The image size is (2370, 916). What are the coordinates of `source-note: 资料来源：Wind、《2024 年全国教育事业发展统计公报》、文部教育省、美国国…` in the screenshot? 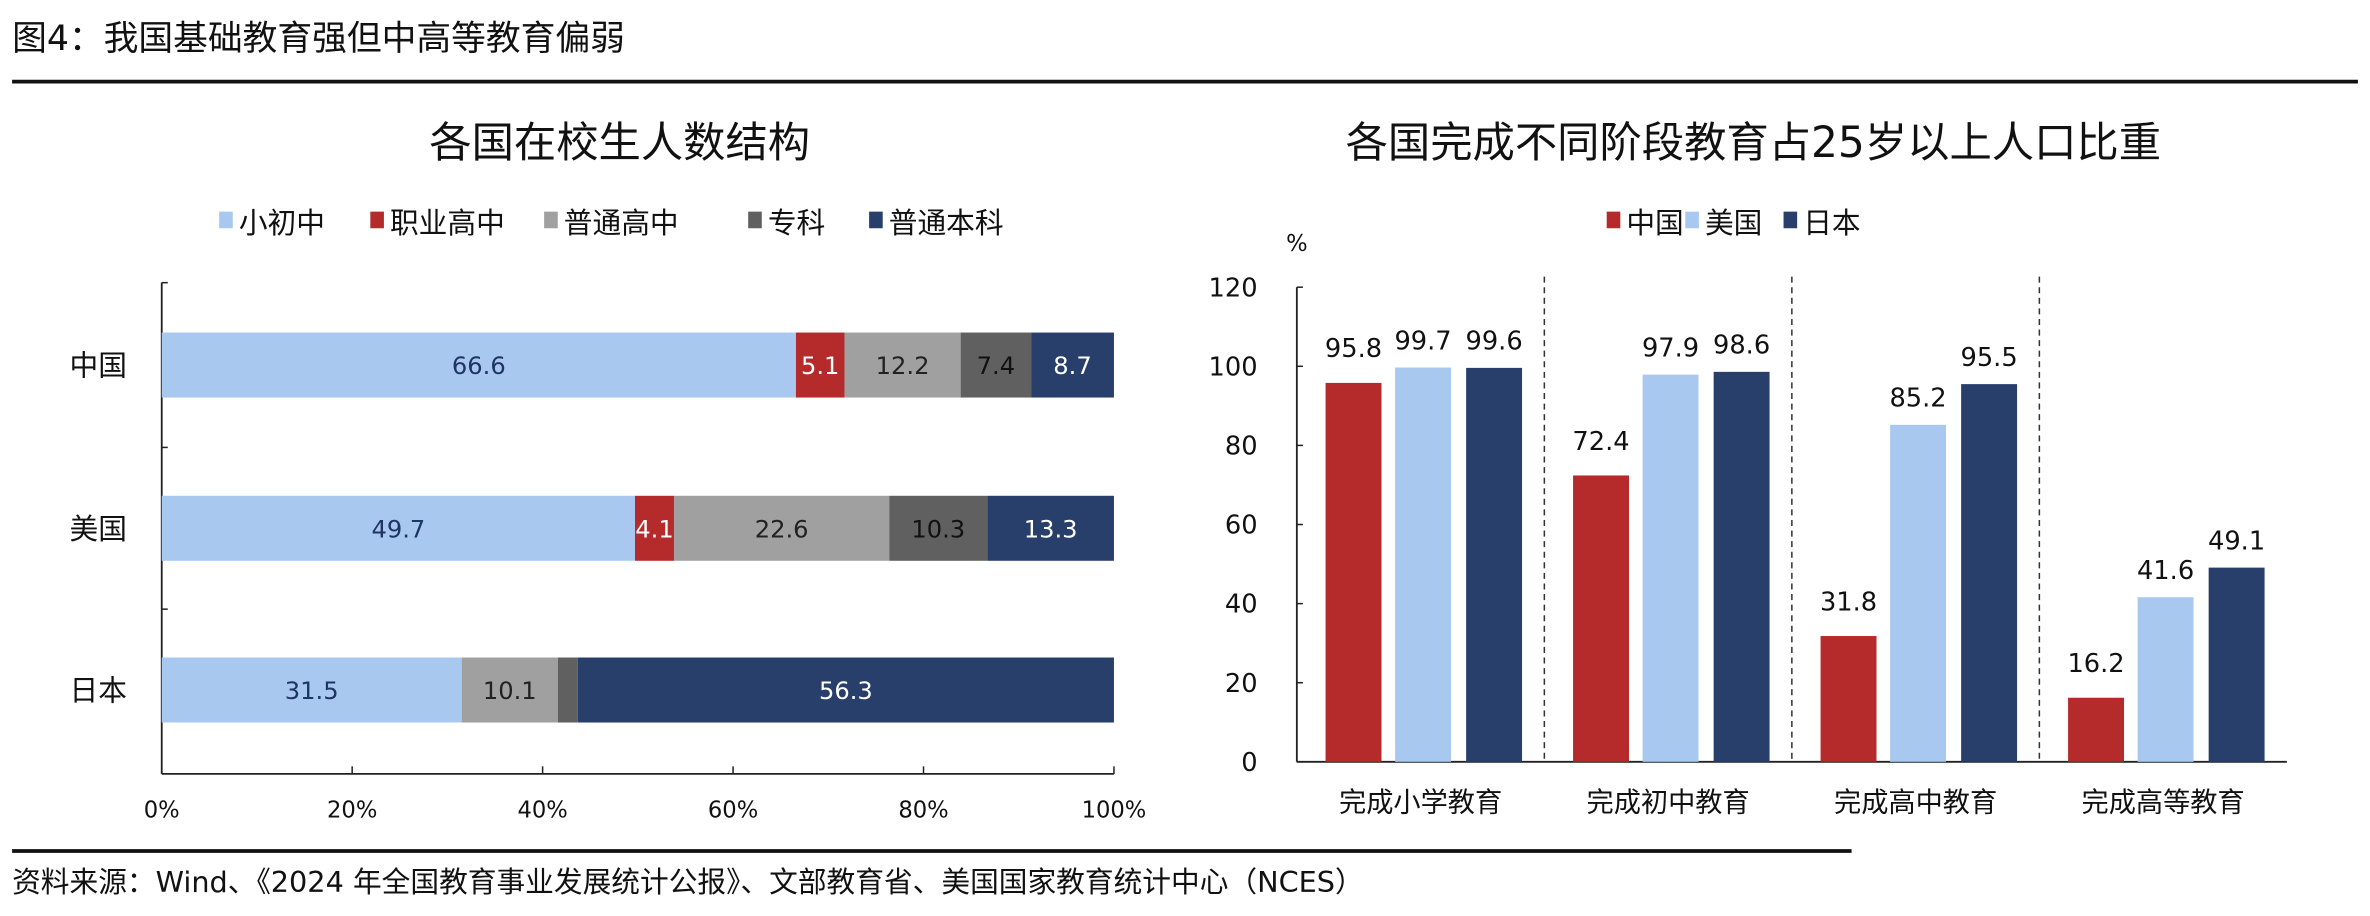 It's located at (688, 882).